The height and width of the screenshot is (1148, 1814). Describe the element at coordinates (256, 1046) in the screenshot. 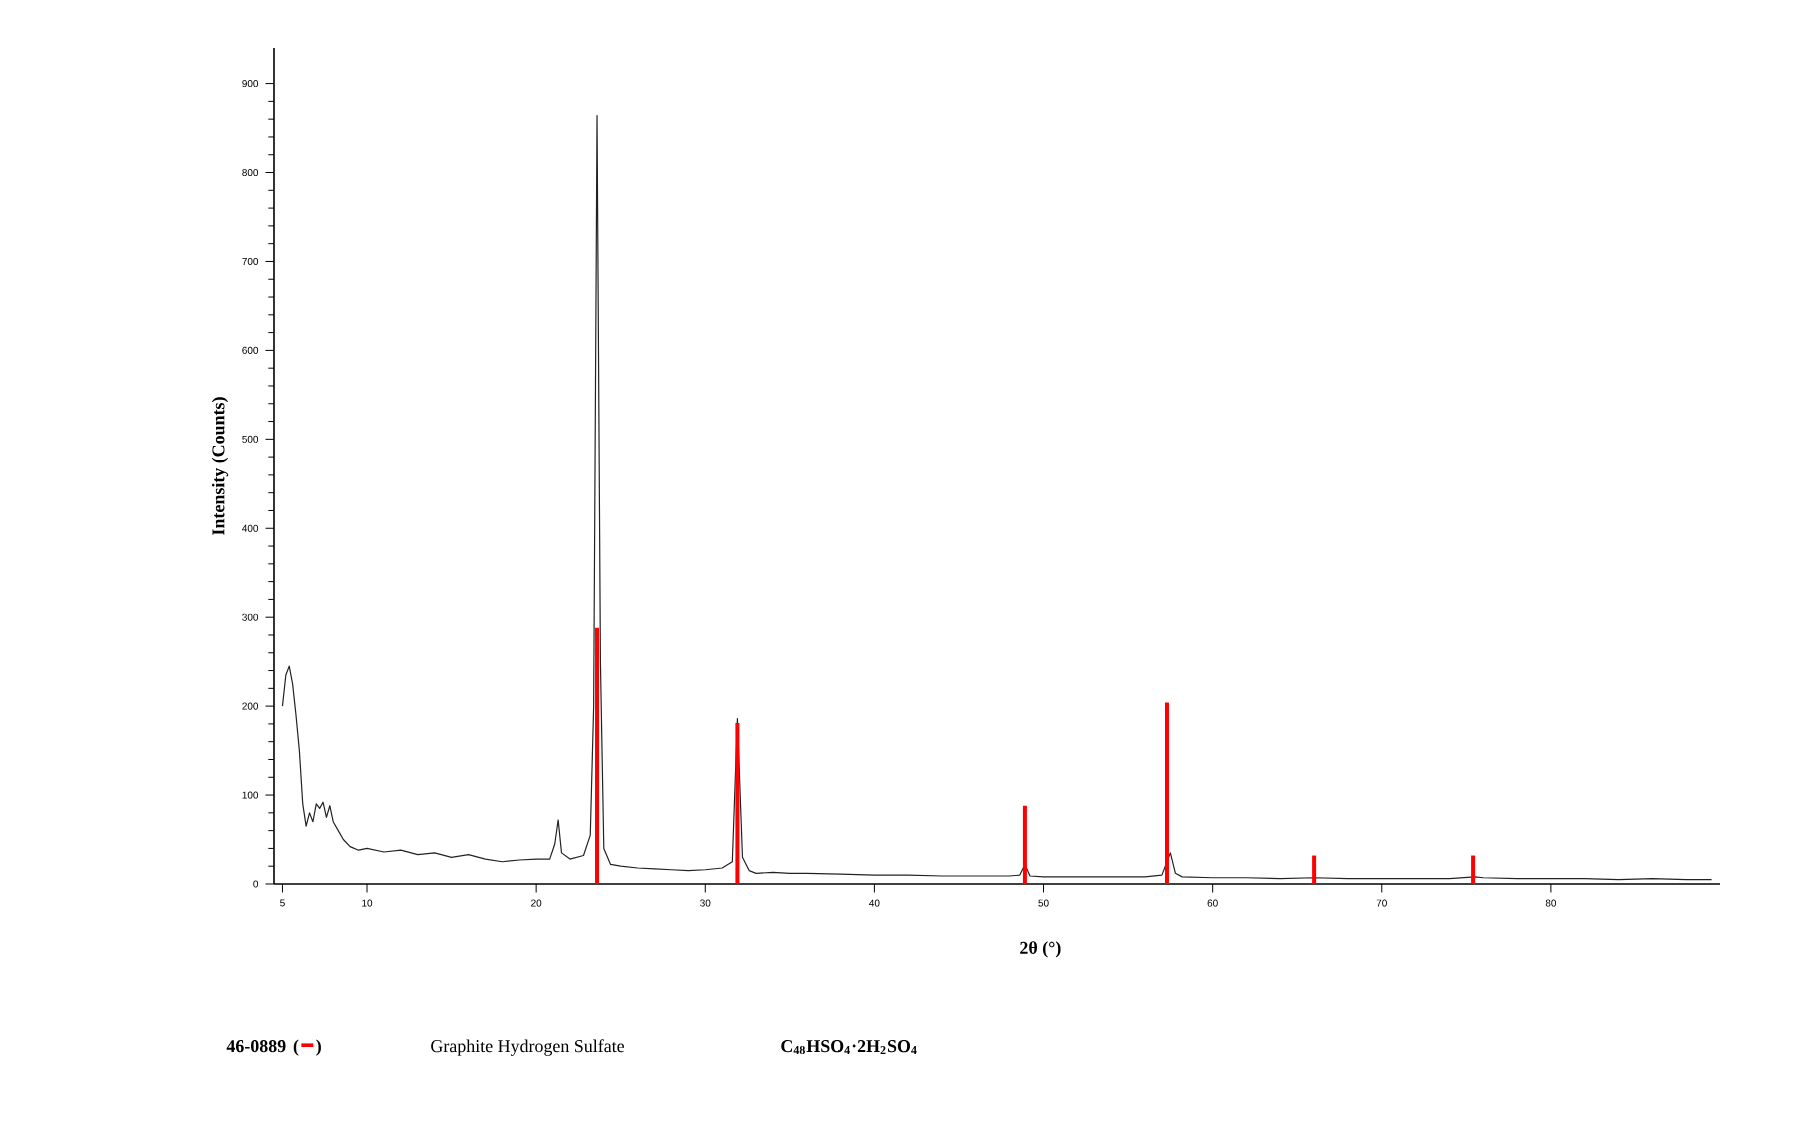

I see `legend-label: 46-0889` at that location.